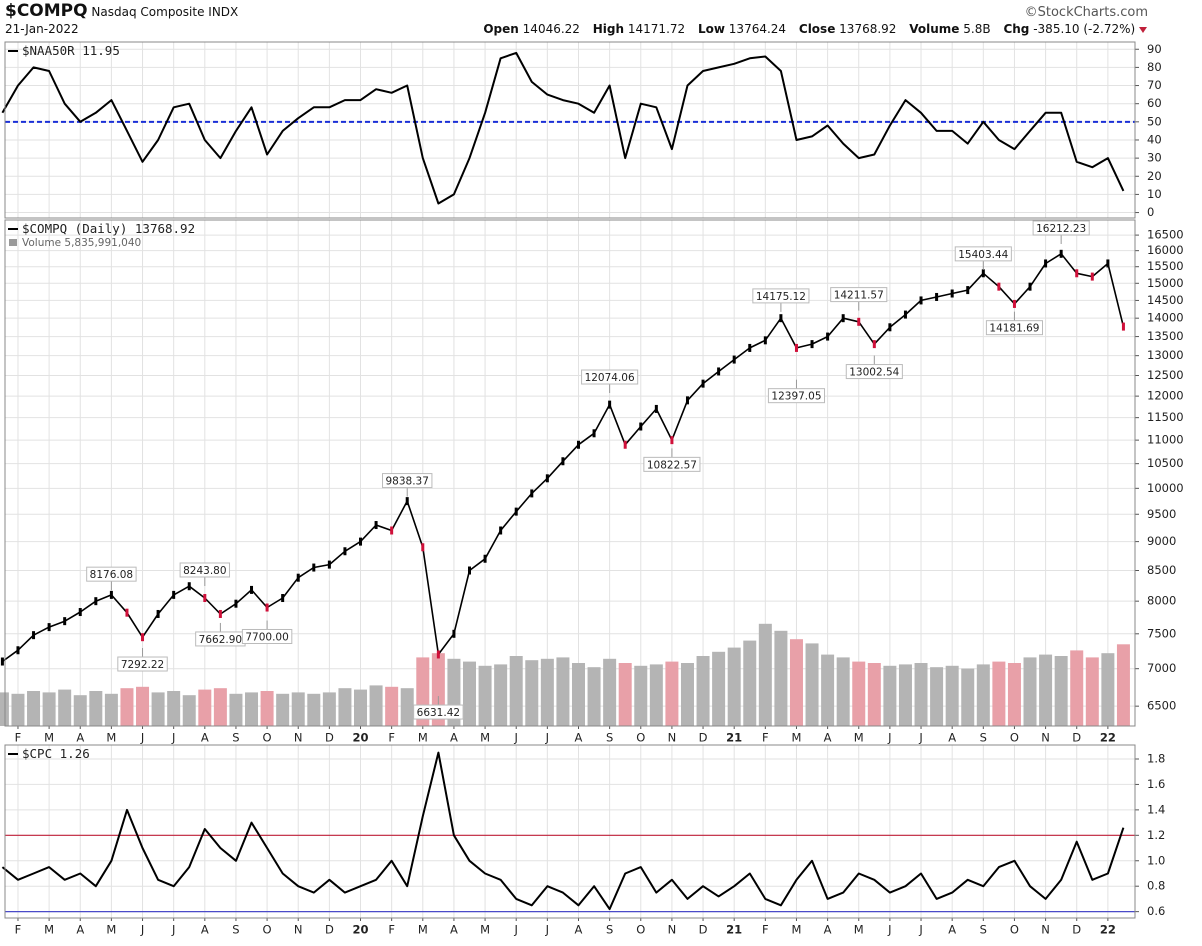  What do you see at coordinates (75, 753) in the screenshot?
I see `panel-last-value: 1.26` at bounding box center [75, 753].